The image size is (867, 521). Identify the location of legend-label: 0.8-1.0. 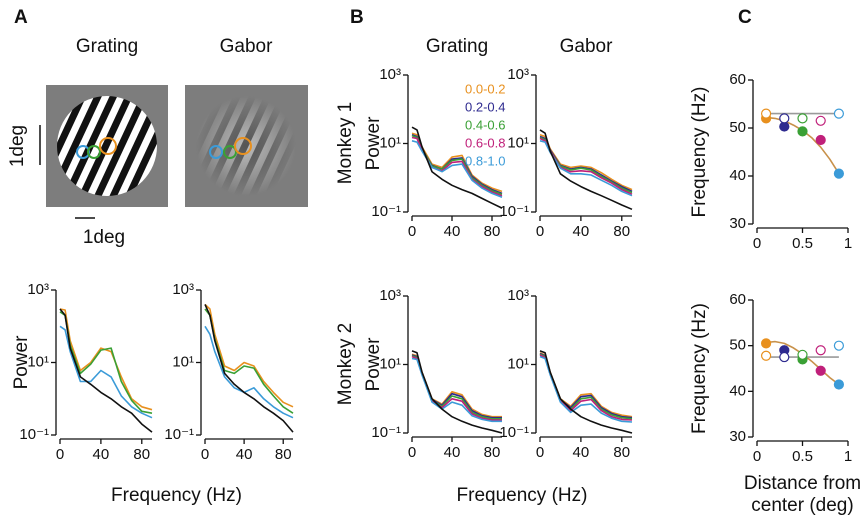
(485, 160).